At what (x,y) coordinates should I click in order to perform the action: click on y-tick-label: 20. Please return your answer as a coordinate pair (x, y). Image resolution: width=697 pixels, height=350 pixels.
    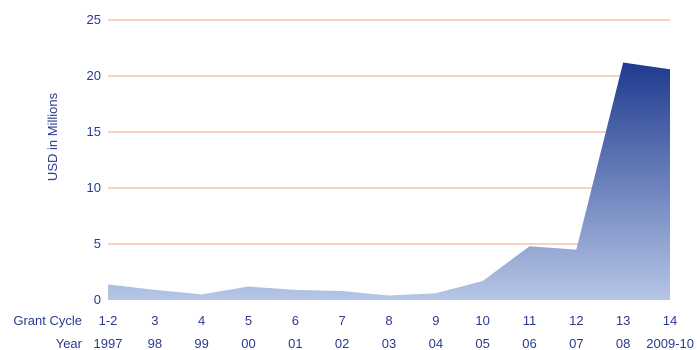
    Looking at the image, I should click on (94, 75).